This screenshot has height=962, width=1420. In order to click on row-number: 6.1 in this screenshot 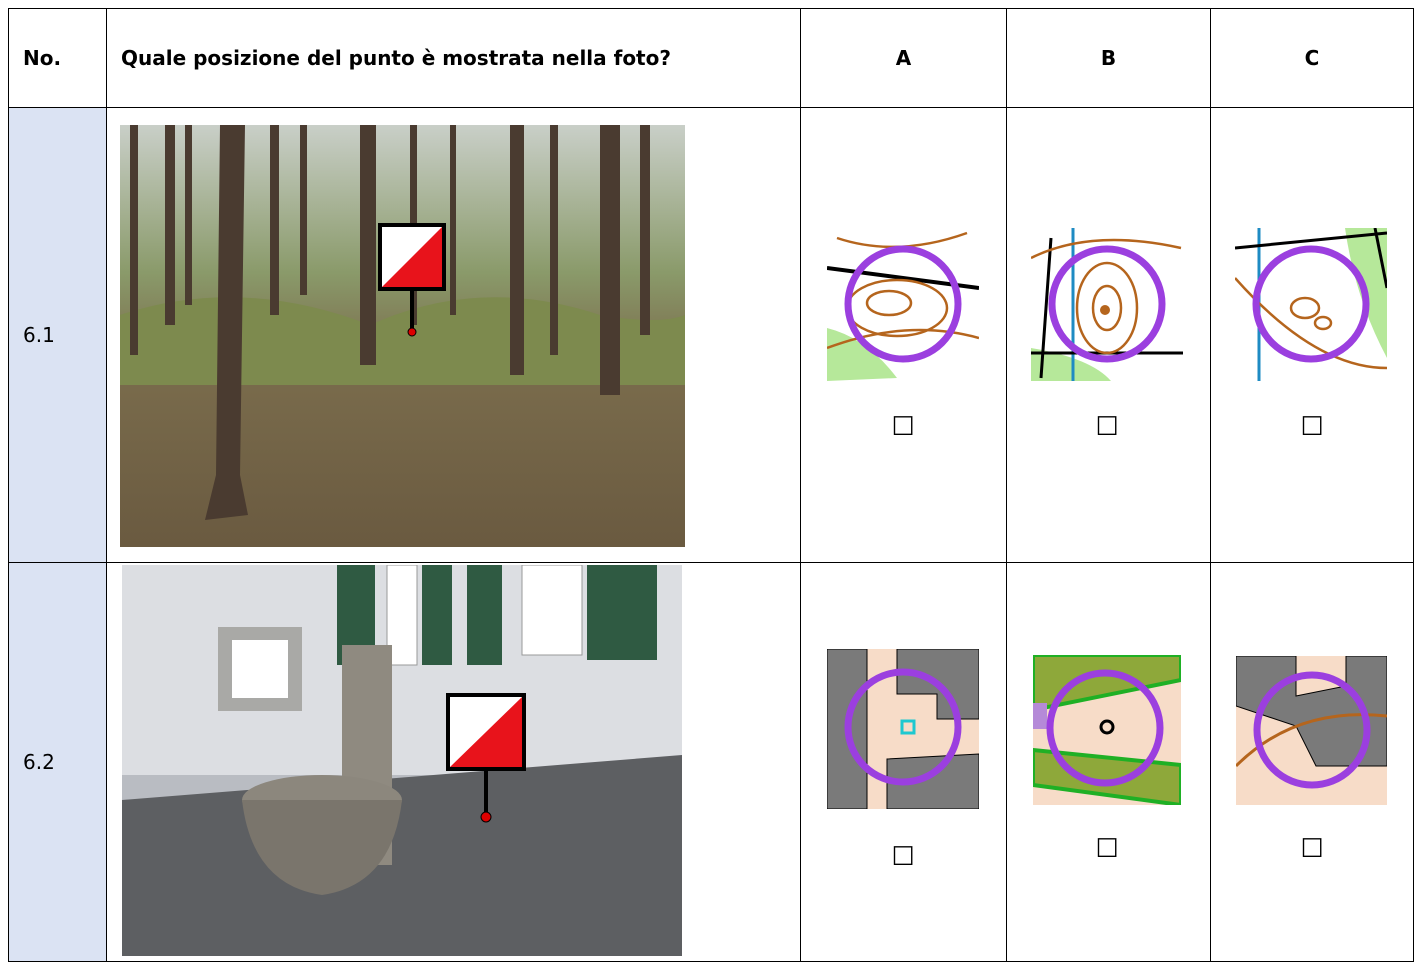, I will do `click(57, 335)`.